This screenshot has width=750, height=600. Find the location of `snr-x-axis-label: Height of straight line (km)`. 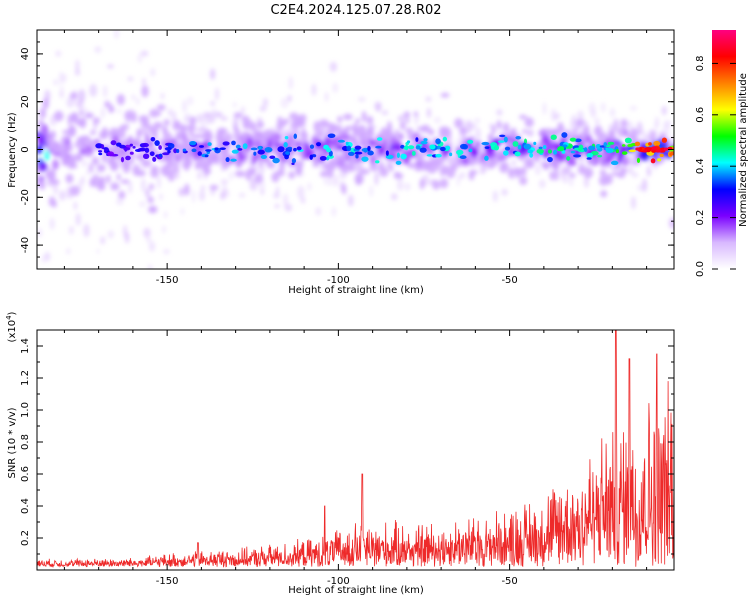

snr-x-axis-label: Height of straight line (km) is located at coordinates (356, 590).